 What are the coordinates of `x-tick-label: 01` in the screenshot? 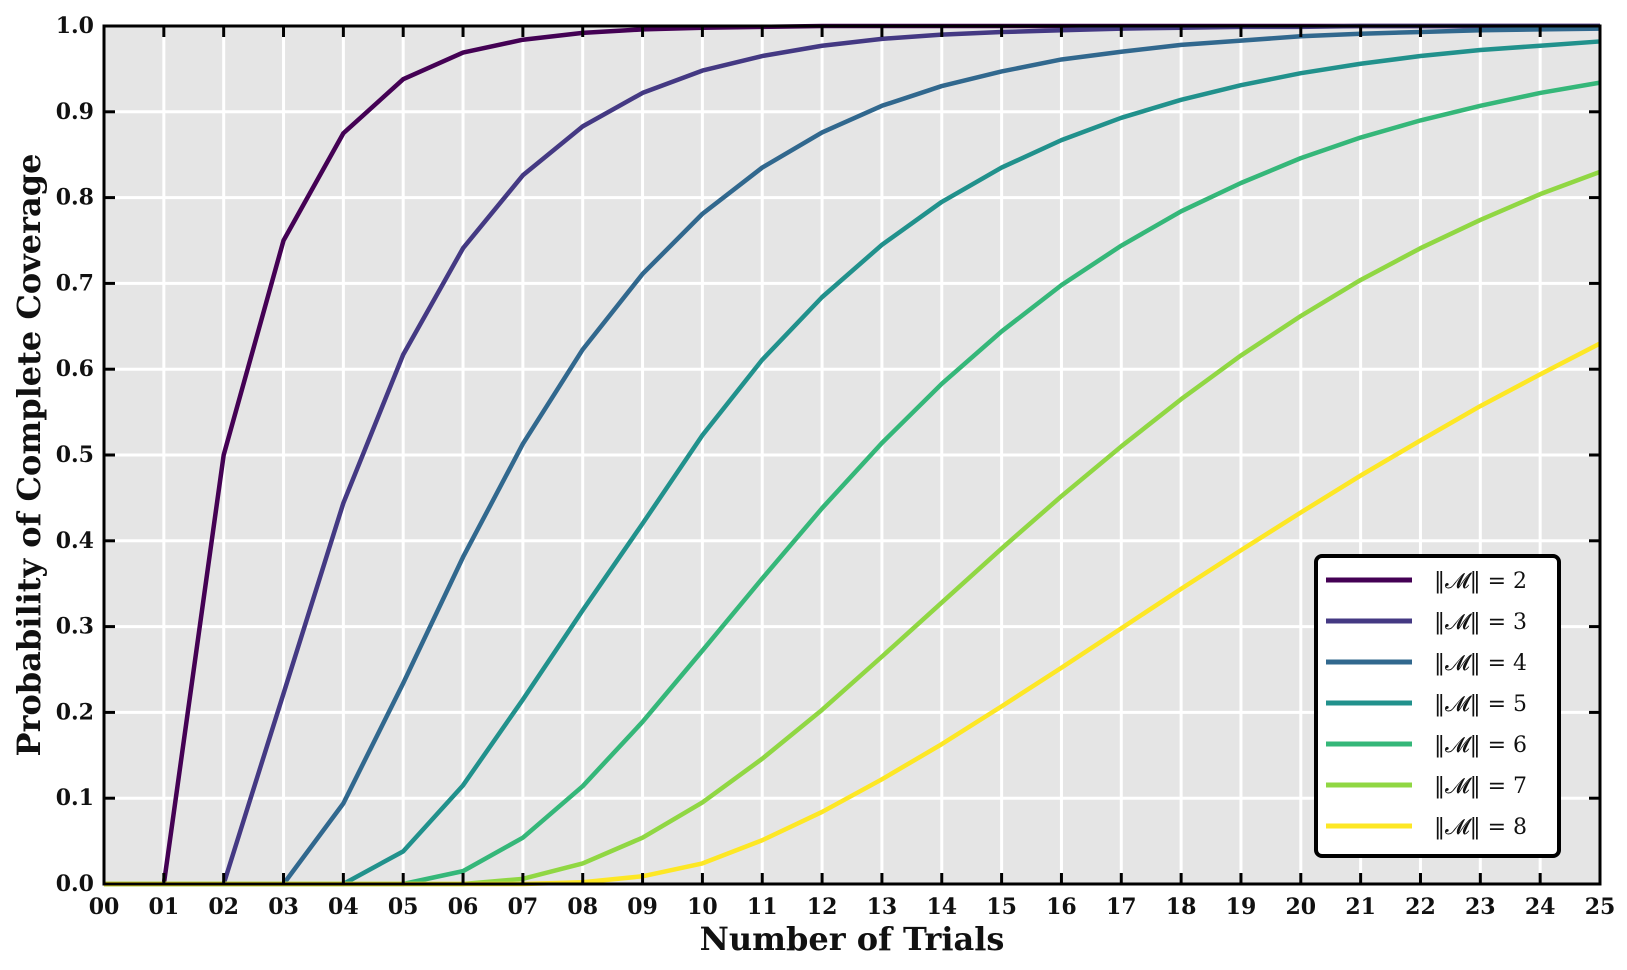 It's located at (164, 907).